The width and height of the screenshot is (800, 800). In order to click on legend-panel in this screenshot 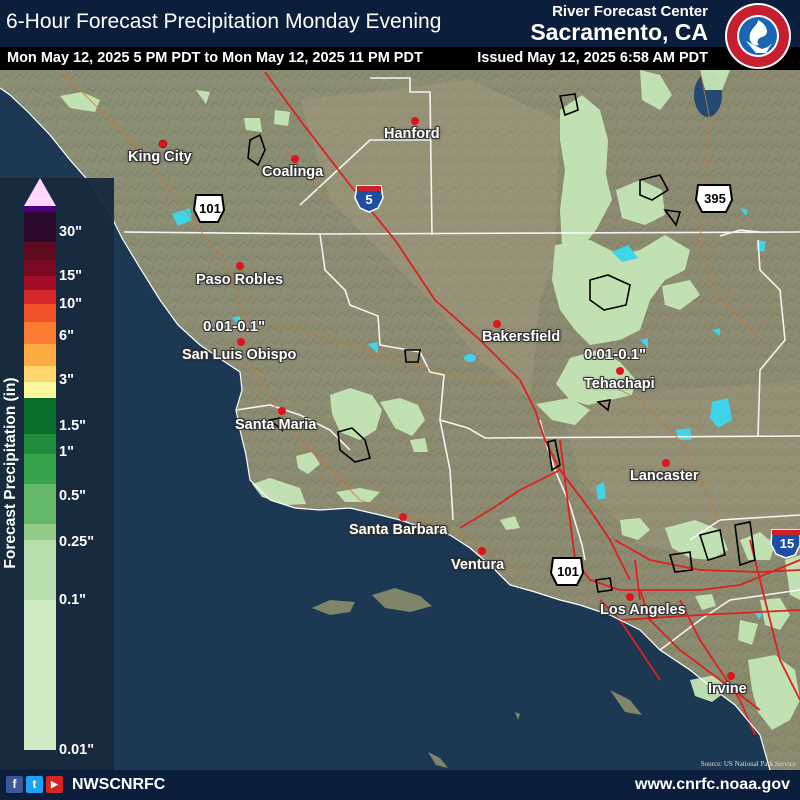, I will do `click(57, 474)`.